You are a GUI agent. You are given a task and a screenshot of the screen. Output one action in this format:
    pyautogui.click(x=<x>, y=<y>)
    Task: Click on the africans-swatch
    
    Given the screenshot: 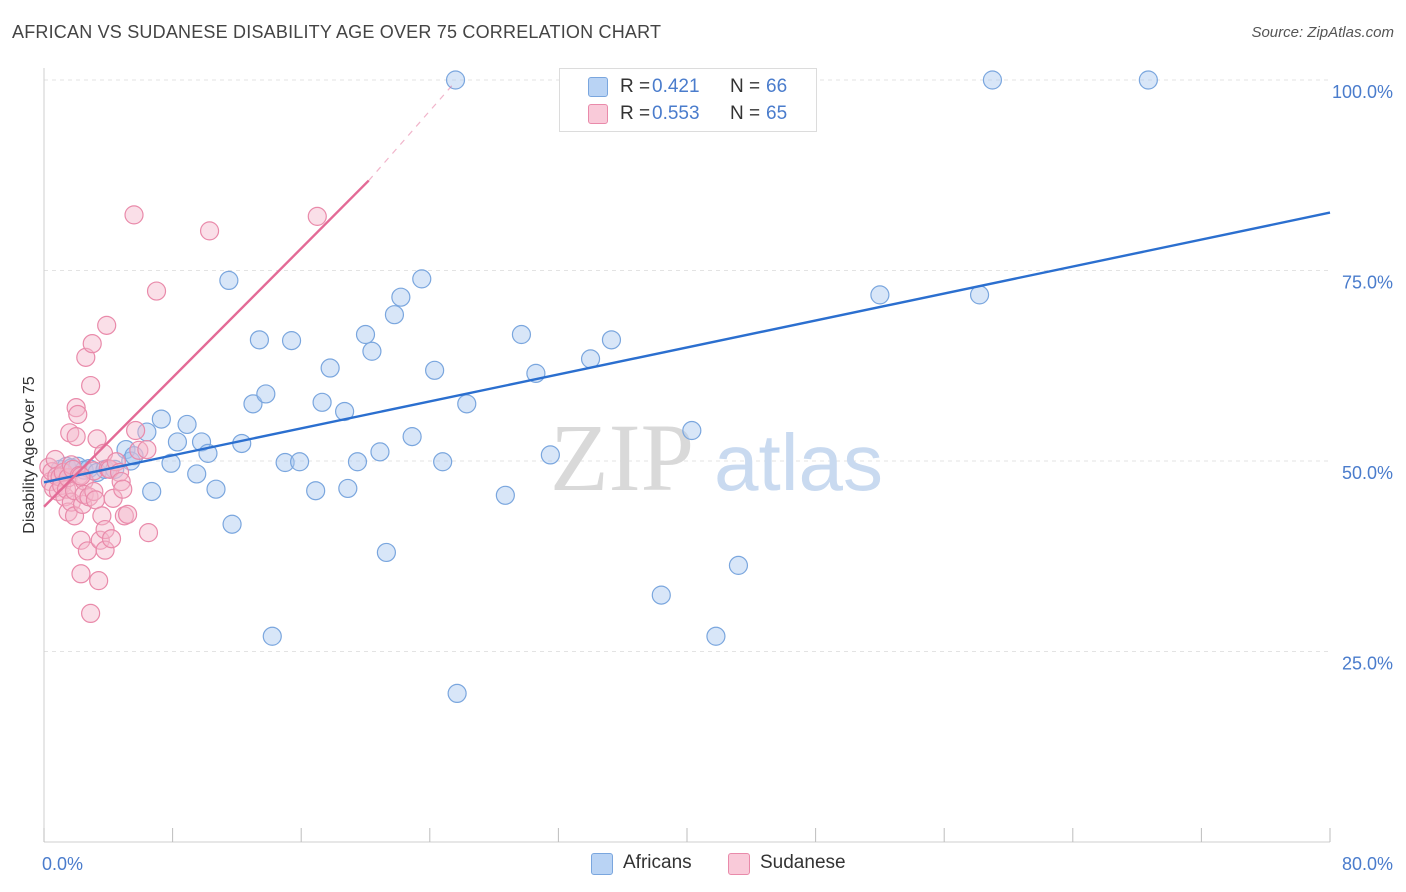 What is the action you would take?
    pyautogui.click(x=598, y=87)
    